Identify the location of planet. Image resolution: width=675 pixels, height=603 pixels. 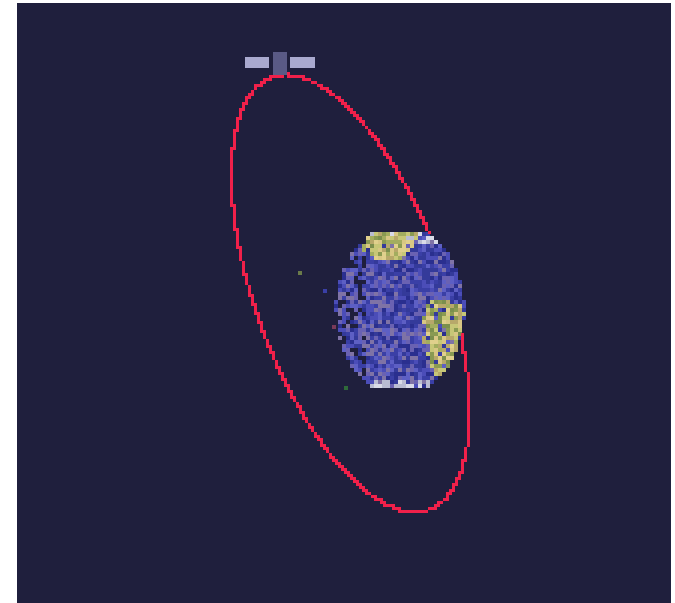
(382, 311).